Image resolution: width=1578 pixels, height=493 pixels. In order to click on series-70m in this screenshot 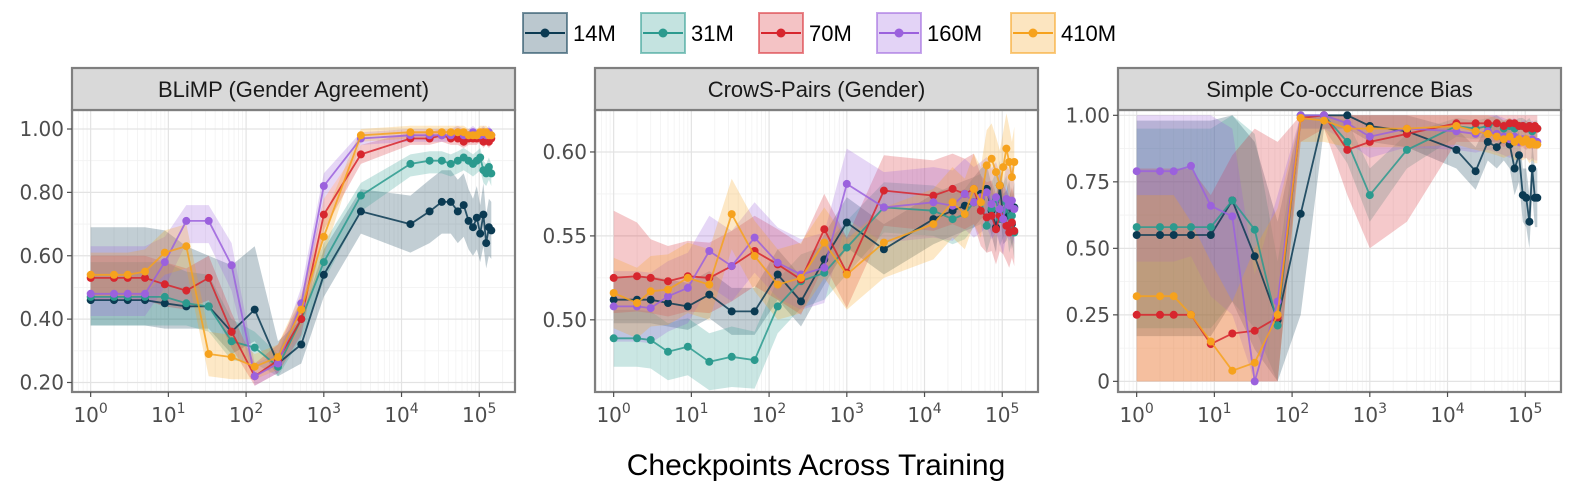, I will do `click(291, 257)`.